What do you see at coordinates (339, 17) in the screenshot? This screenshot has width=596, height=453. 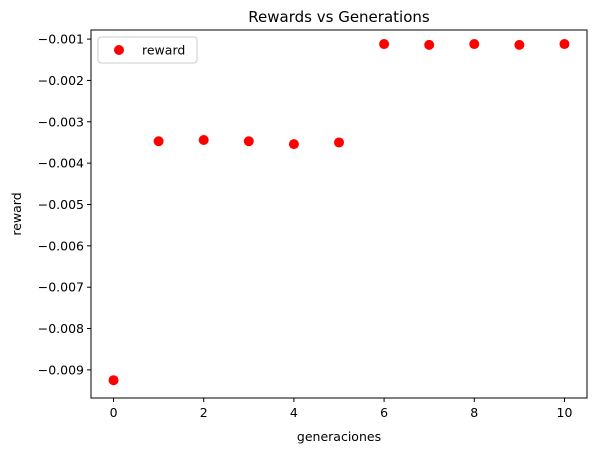 I see `chart-title: Rewards vs Generations` at bounding box center [339, 17].